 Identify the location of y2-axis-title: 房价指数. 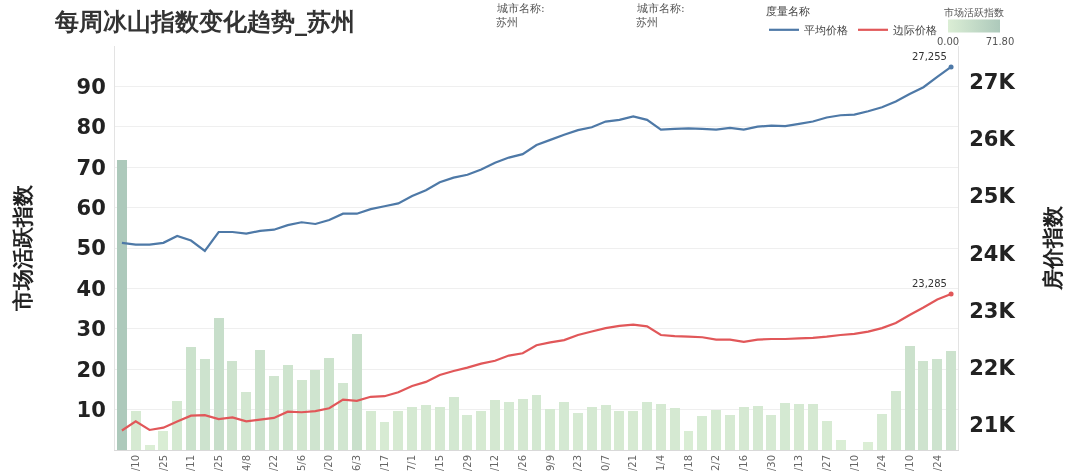
(1052, 248).